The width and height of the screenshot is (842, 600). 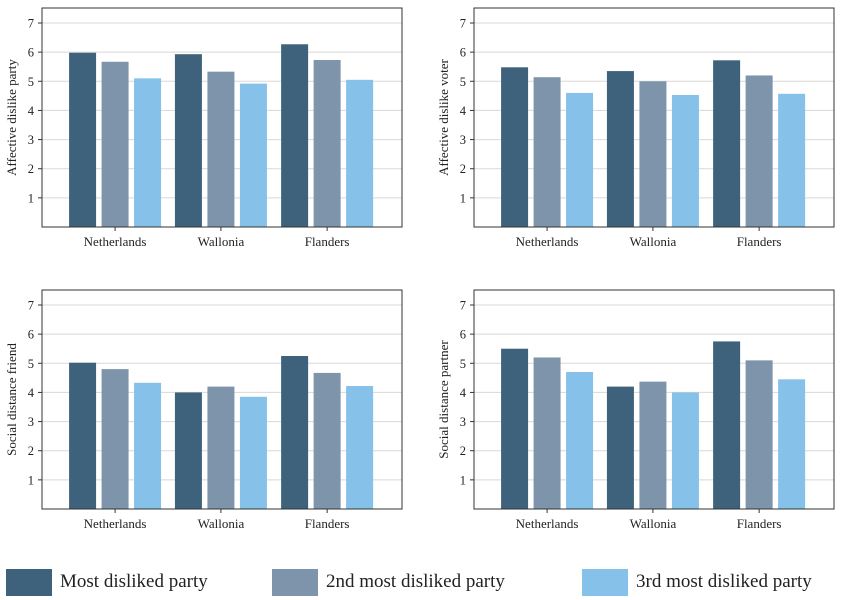 What do you see at coordinates (759, 523) in the screenshot?
I see `category-label-3-2: Flanders` at bounding box center [759, 523].